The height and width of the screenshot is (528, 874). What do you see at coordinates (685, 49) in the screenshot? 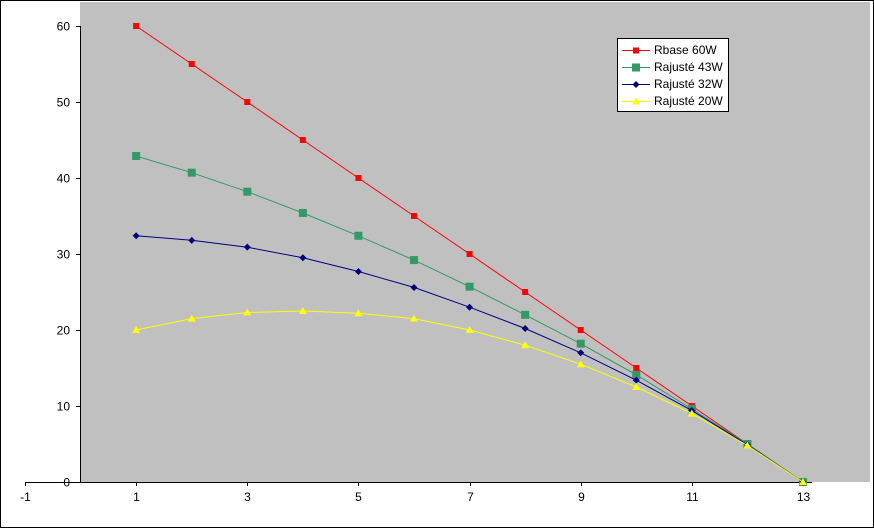
I see `legend-label: Rbase 60W` at bounding box center [685, 49].